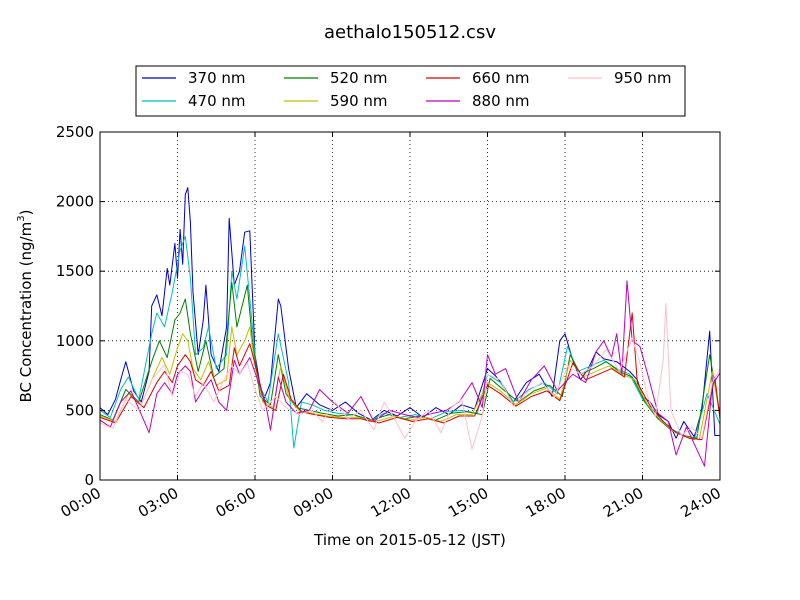 The height and width of the screenshot is (600, 800). What do you see at coordinates (410, 32) in the screenshot?
I see `chart-title: aethalo150512.csv` at bounding box center [410, 32].